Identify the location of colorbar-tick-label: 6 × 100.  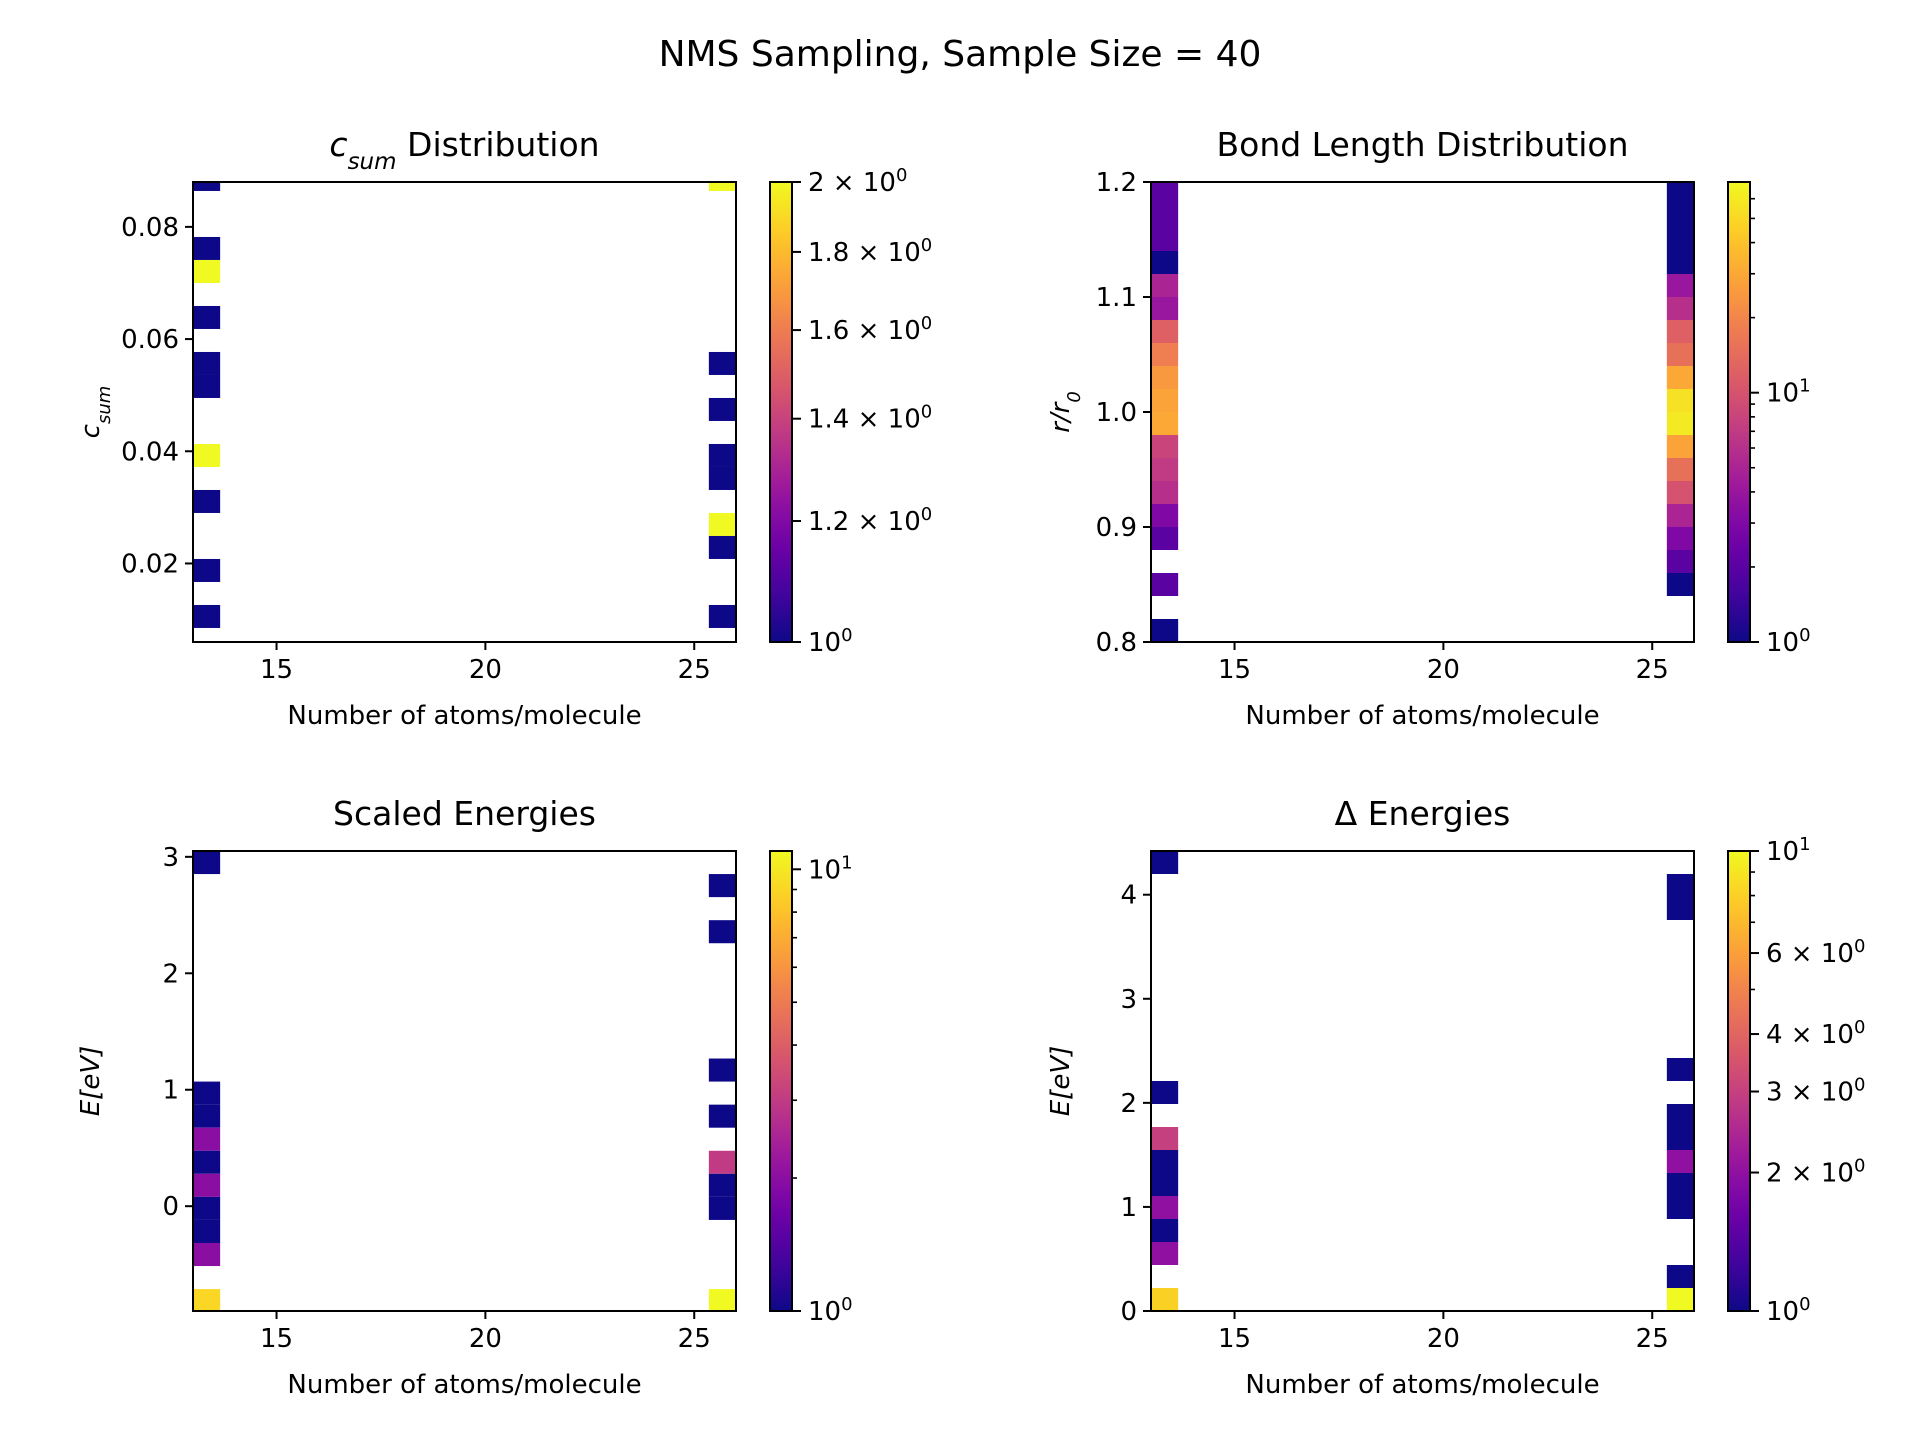
(1815, 953).